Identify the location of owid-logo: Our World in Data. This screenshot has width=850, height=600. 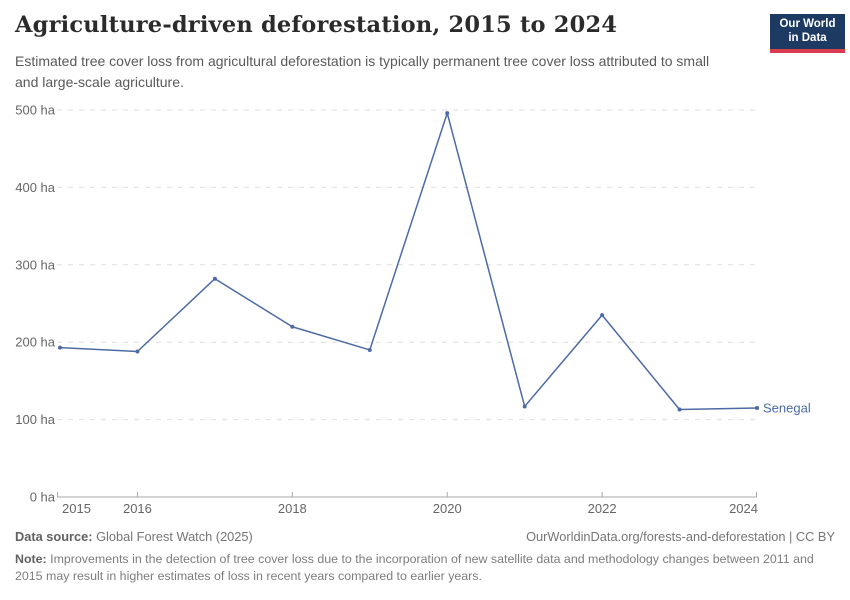
(807, 33).